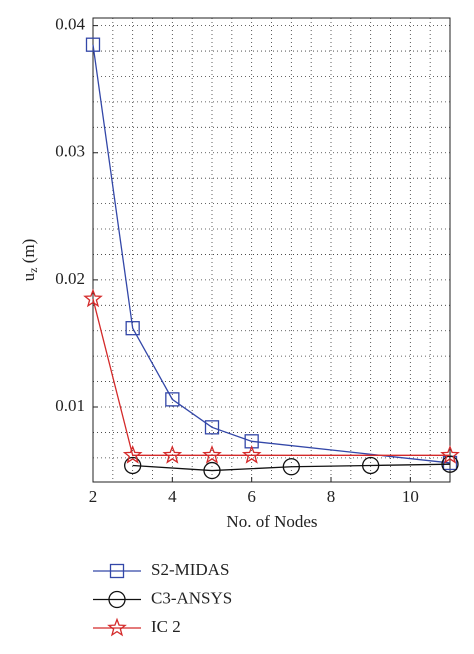  Describe the element at coordinates (166, 626) in the screenshot. I see `legend-label: IC 2` at that location.